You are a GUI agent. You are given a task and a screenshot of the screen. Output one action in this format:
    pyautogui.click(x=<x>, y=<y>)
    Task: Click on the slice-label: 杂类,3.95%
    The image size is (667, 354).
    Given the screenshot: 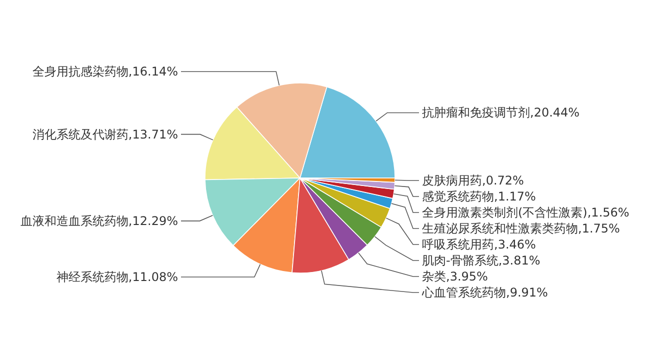 What is the action you would take?
    pyautogui.click(x=455, y=276)
    